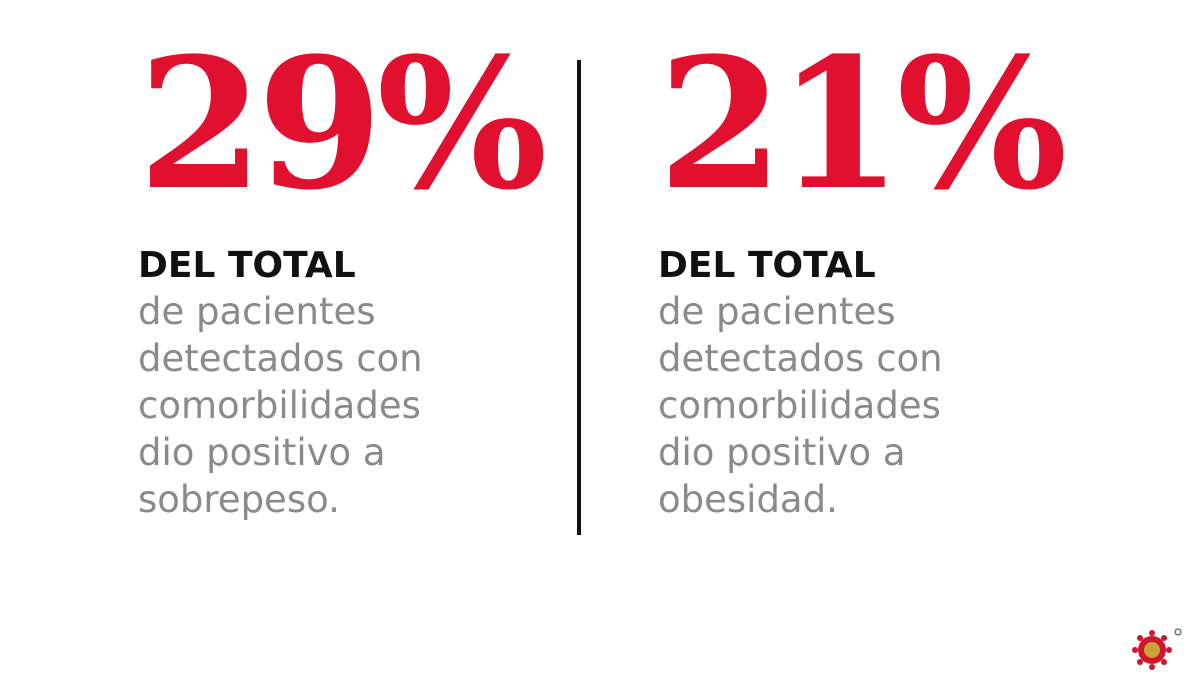 The height and width of the screenshot is (675, 1200). What do you see at coordinates (863, 124) in the screenshot?
I see `stat-value: 21%` at bounding box center [863, 124].